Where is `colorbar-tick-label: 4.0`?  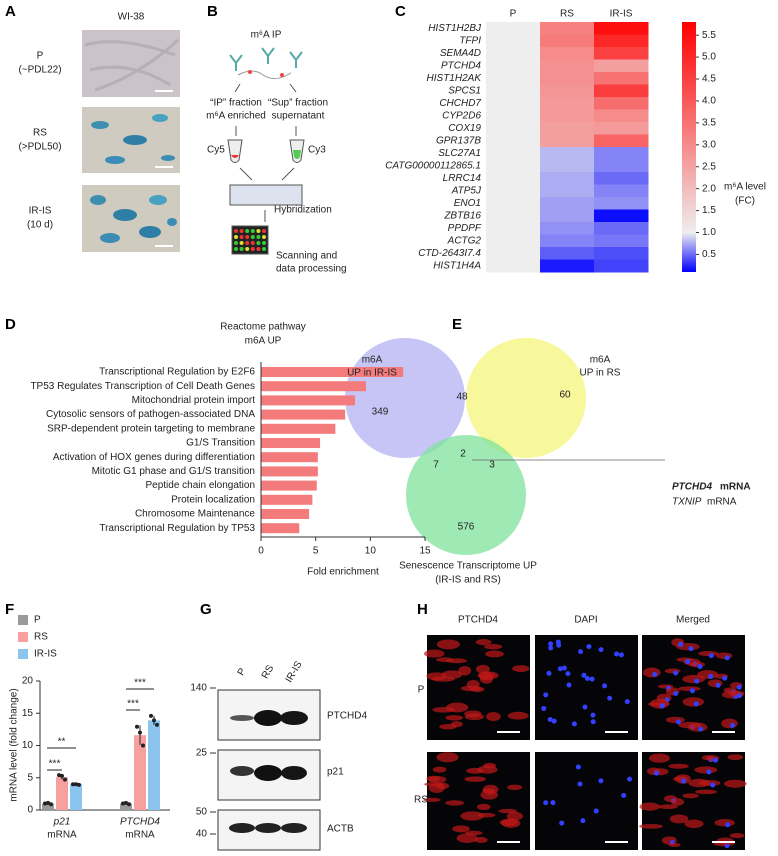
colorbar-tick-label: 4.0 is located at coordinates (709, 101).